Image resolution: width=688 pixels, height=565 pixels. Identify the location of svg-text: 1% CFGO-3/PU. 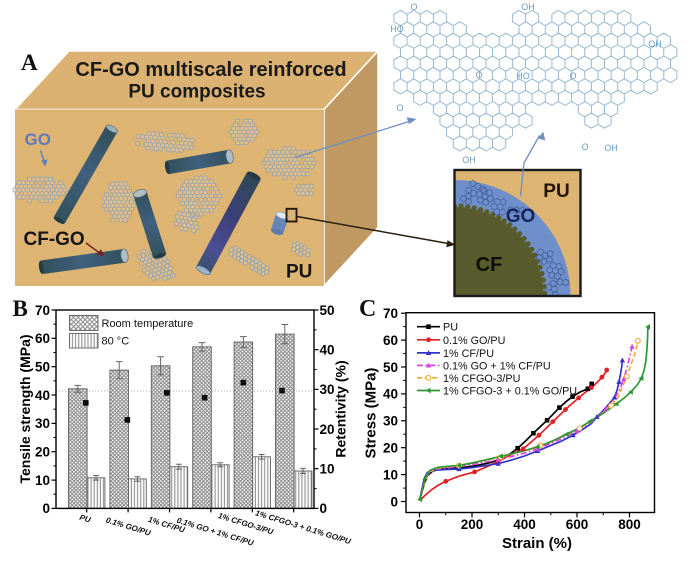
(481, 379).